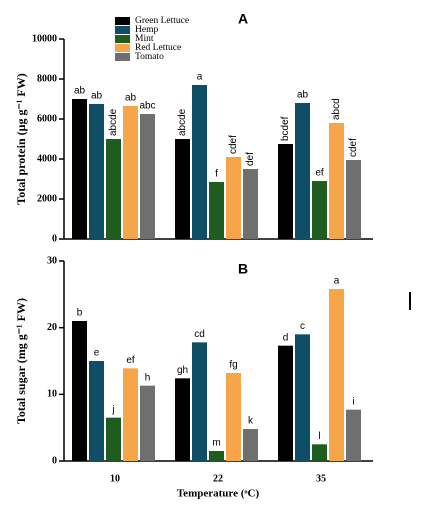  I want to click on legend-label: Green Lettuce, so click(162, 21).